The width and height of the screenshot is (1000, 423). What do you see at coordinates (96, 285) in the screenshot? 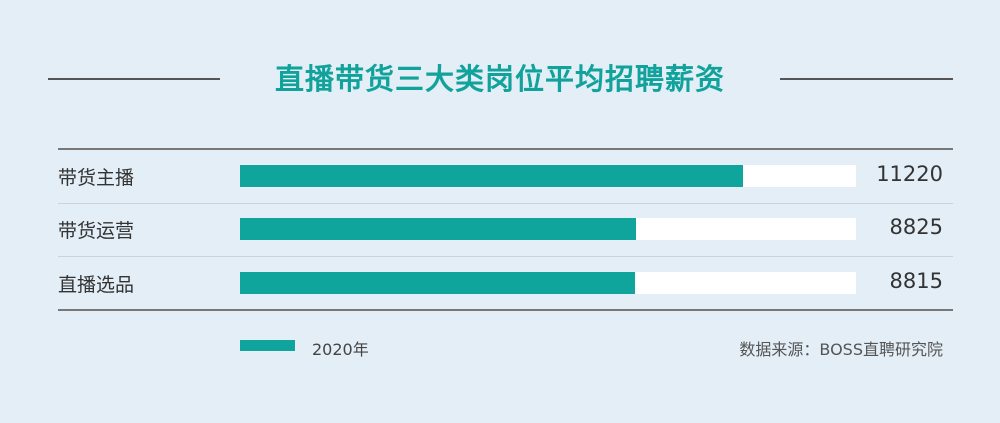
I see `category-label: 直播选品` at bounding box center [96, 285].